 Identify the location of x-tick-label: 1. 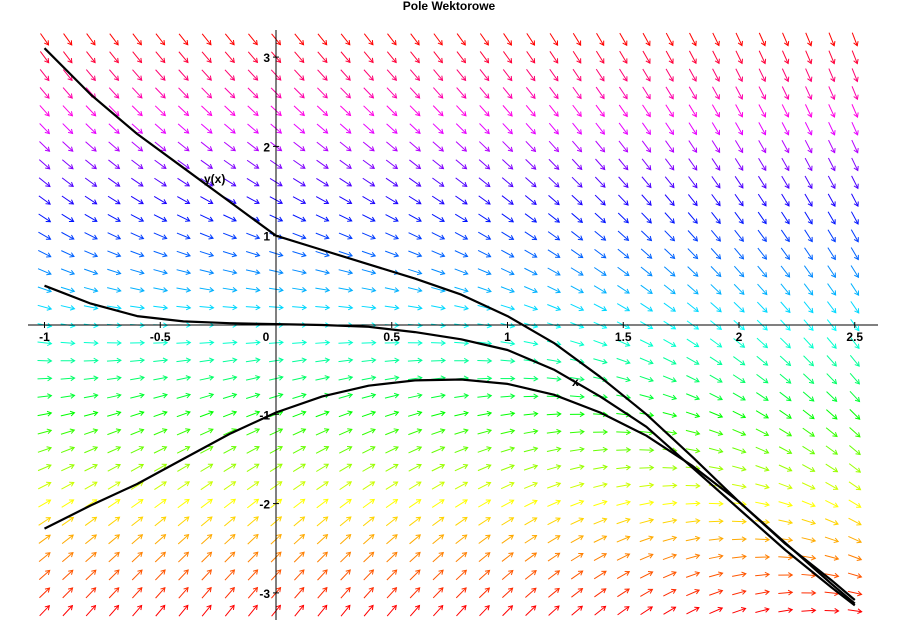
(507, 337).